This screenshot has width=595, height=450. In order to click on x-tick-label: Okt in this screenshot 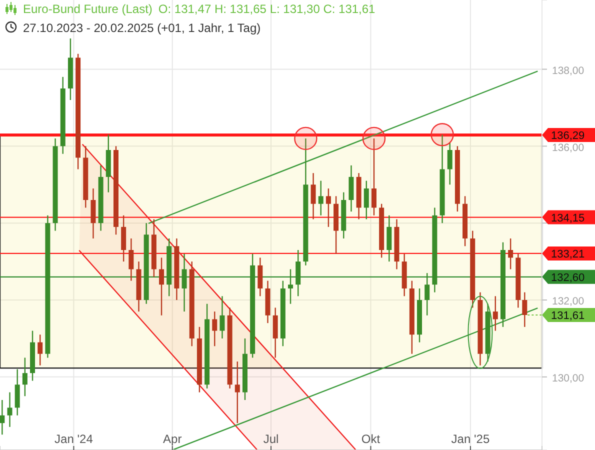, I will do `click(371, 439)`.